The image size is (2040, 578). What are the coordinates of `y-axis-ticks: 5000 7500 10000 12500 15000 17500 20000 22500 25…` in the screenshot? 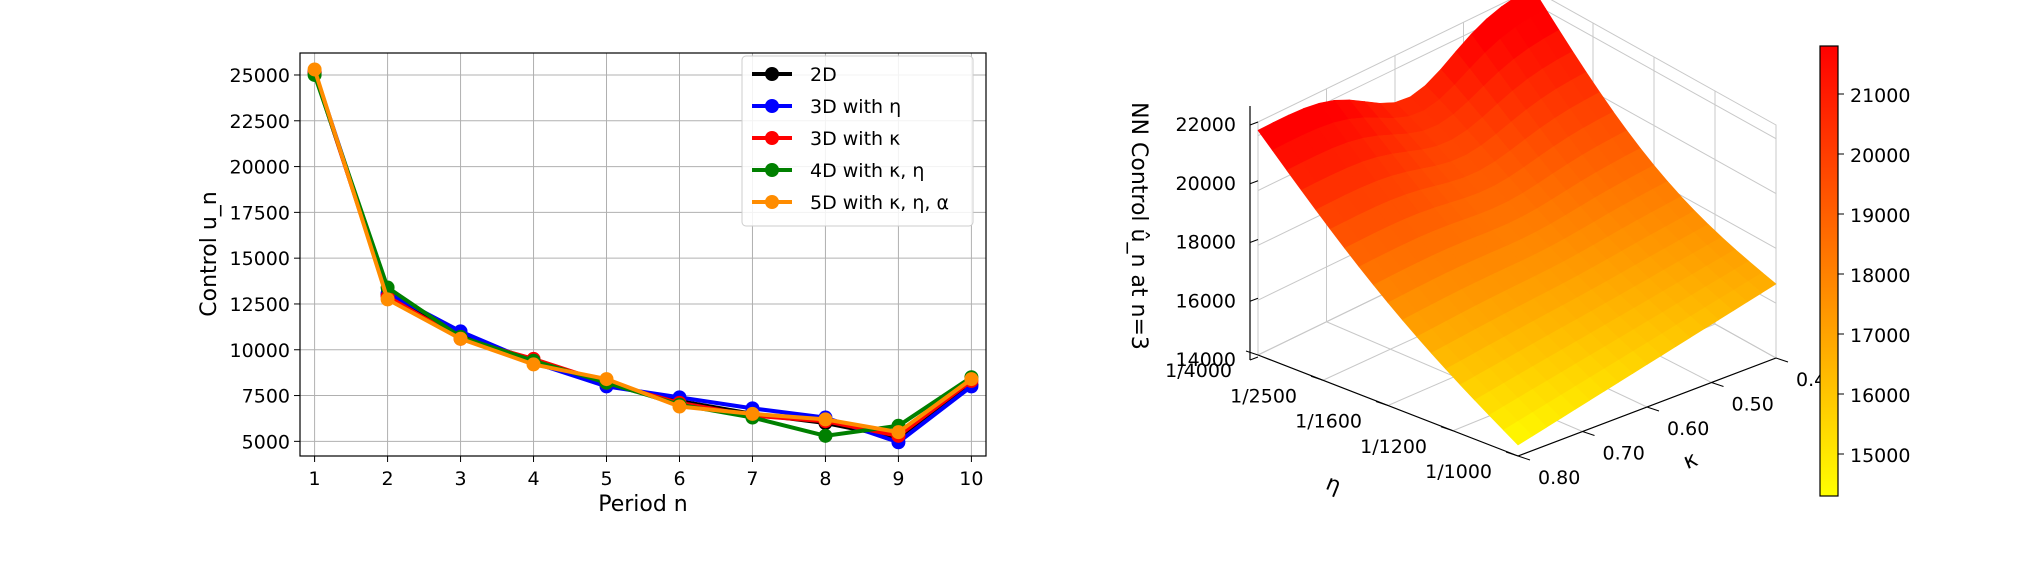 It's located at (265, 259).